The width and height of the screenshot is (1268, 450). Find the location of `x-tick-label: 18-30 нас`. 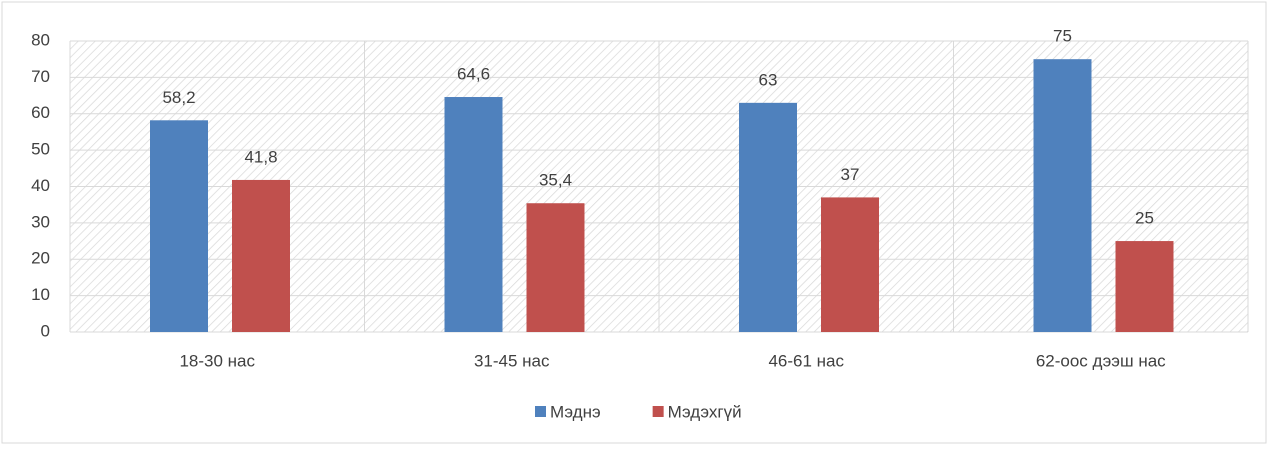

x-tick-label: 18-30 нас is located at coordinates (217, 360).